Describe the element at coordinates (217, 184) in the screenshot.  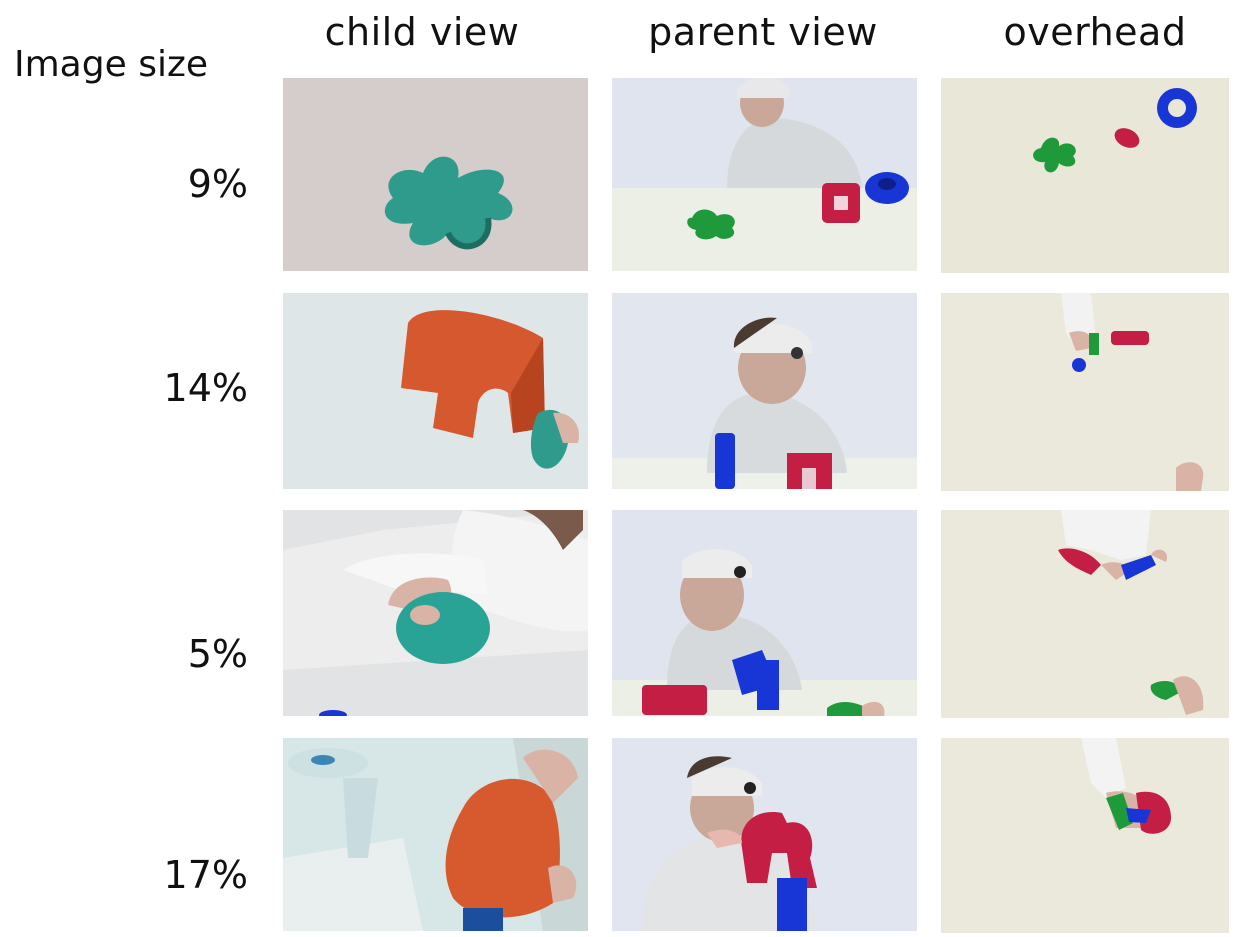
I see `size-label-row1: 9%` at that location.